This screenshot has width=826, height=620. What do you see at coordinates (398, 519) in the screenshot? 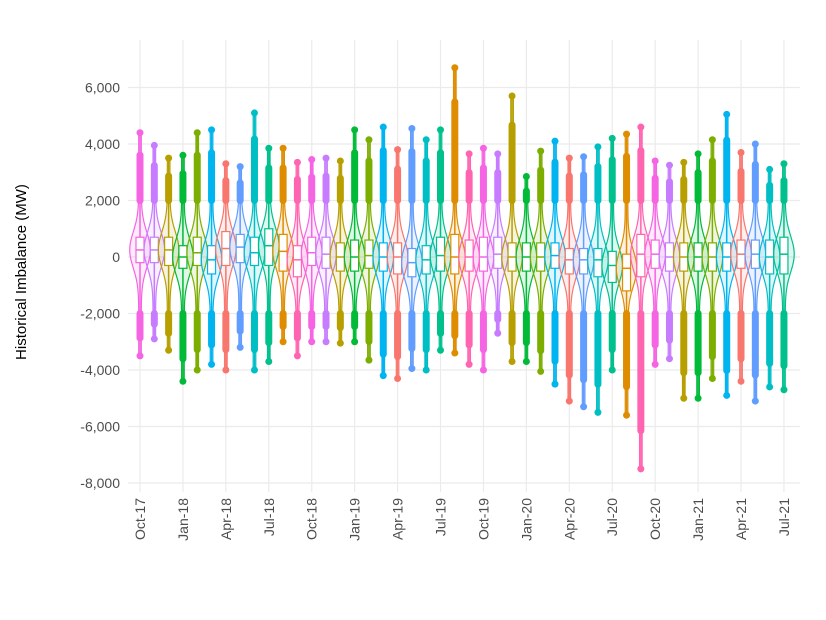
I see `x-tick-label: Apr-19` at bounding box center [398, 519].